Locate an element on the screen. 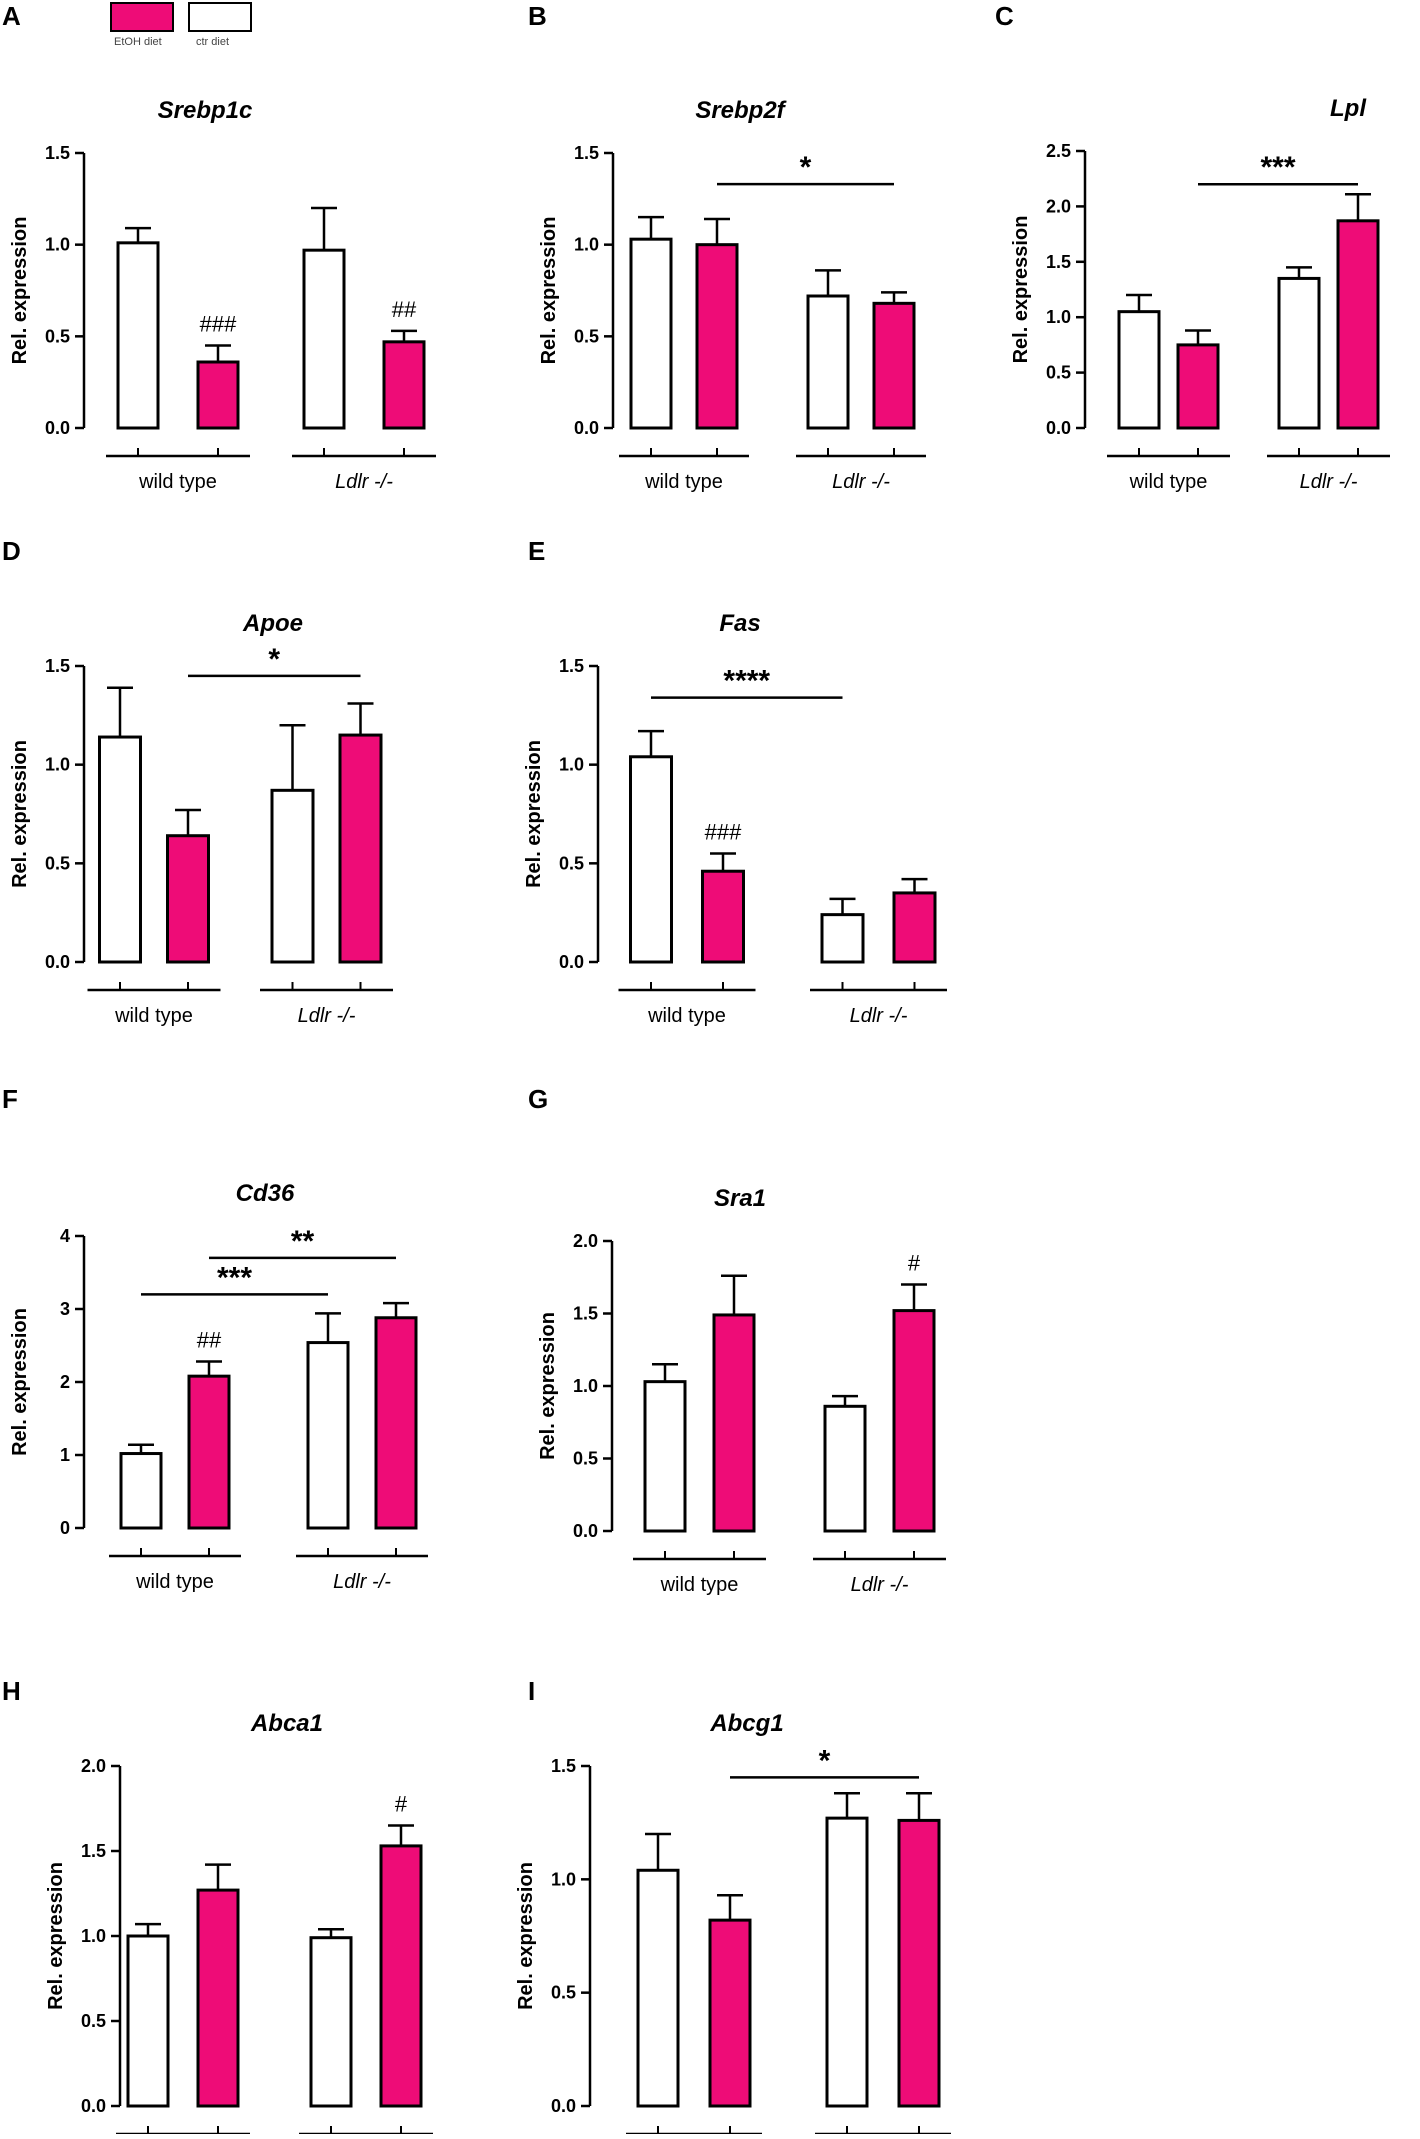 This screenshot has width=1420, height=2139. y-tick-label-f: 3 is located at coordinates (65, 1309).